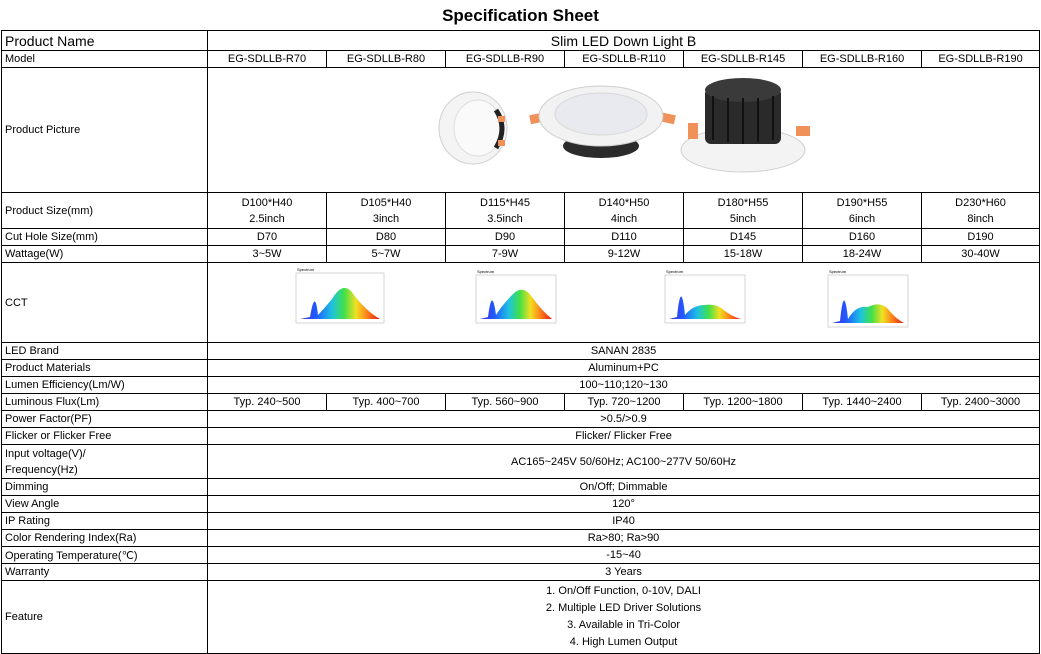 The image size is (1041, 654). I want to click on wattage-cell: 18-24W, so click(862, 254).